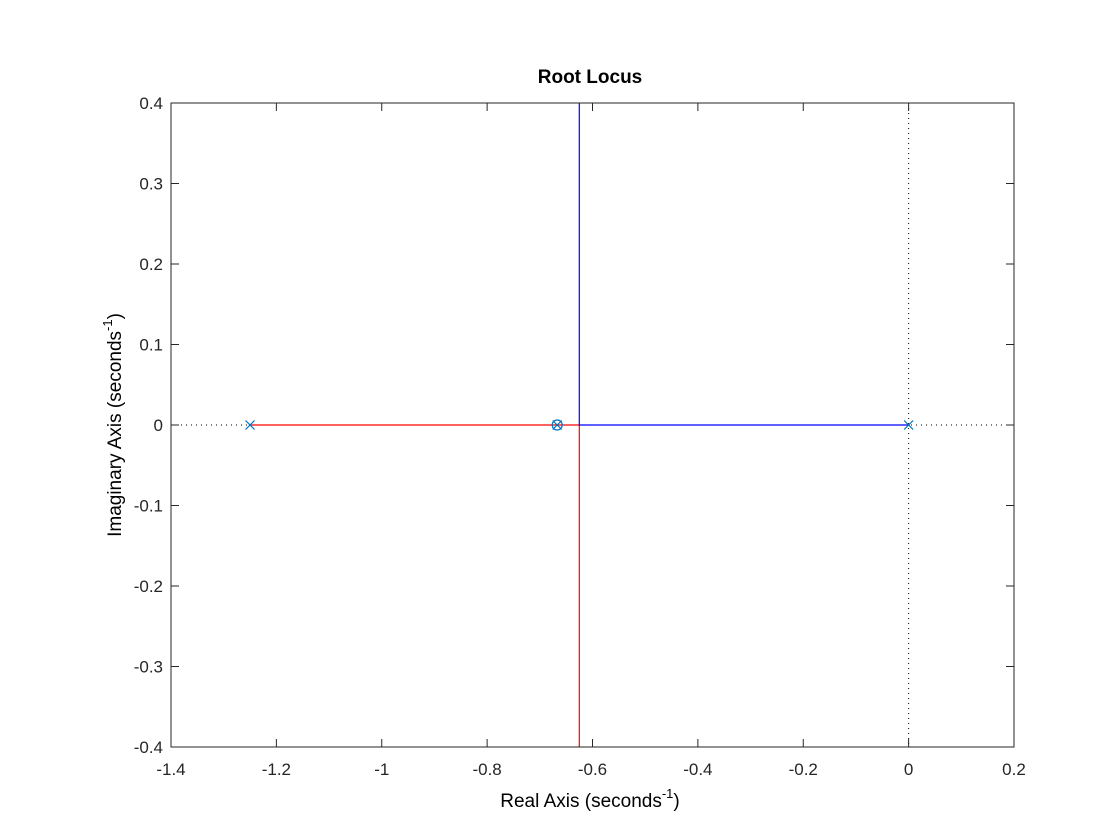  Describe the element at coordinates (676, 801) in the screenshot. I see `x-axis-label-close: )` at that location.